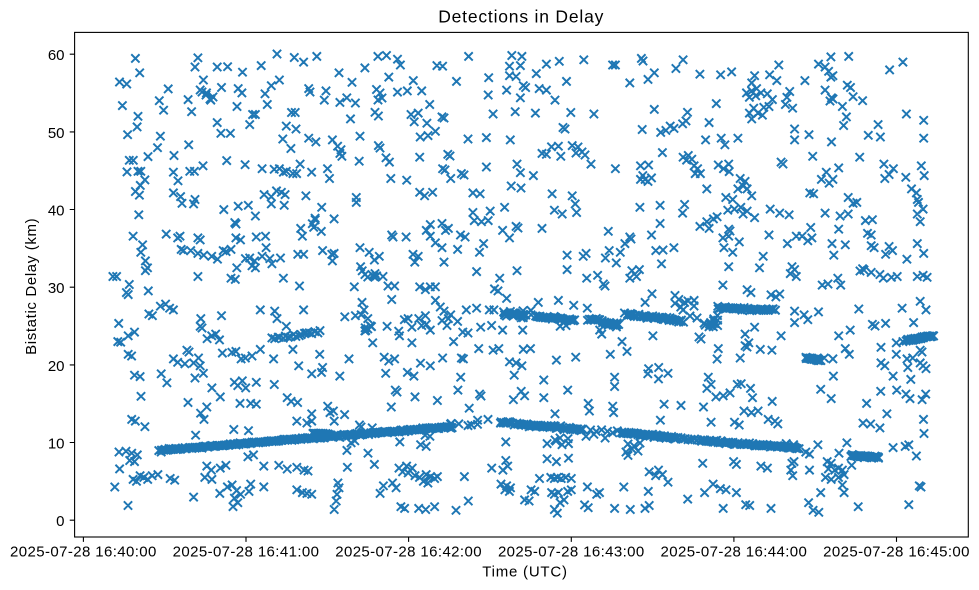 The width and height of the screenshot is (979, 590). Describe the element at coordinates (83, 551) in the screenshot. I see `svg-text: 2025-07-28 16:40:00` at that location.